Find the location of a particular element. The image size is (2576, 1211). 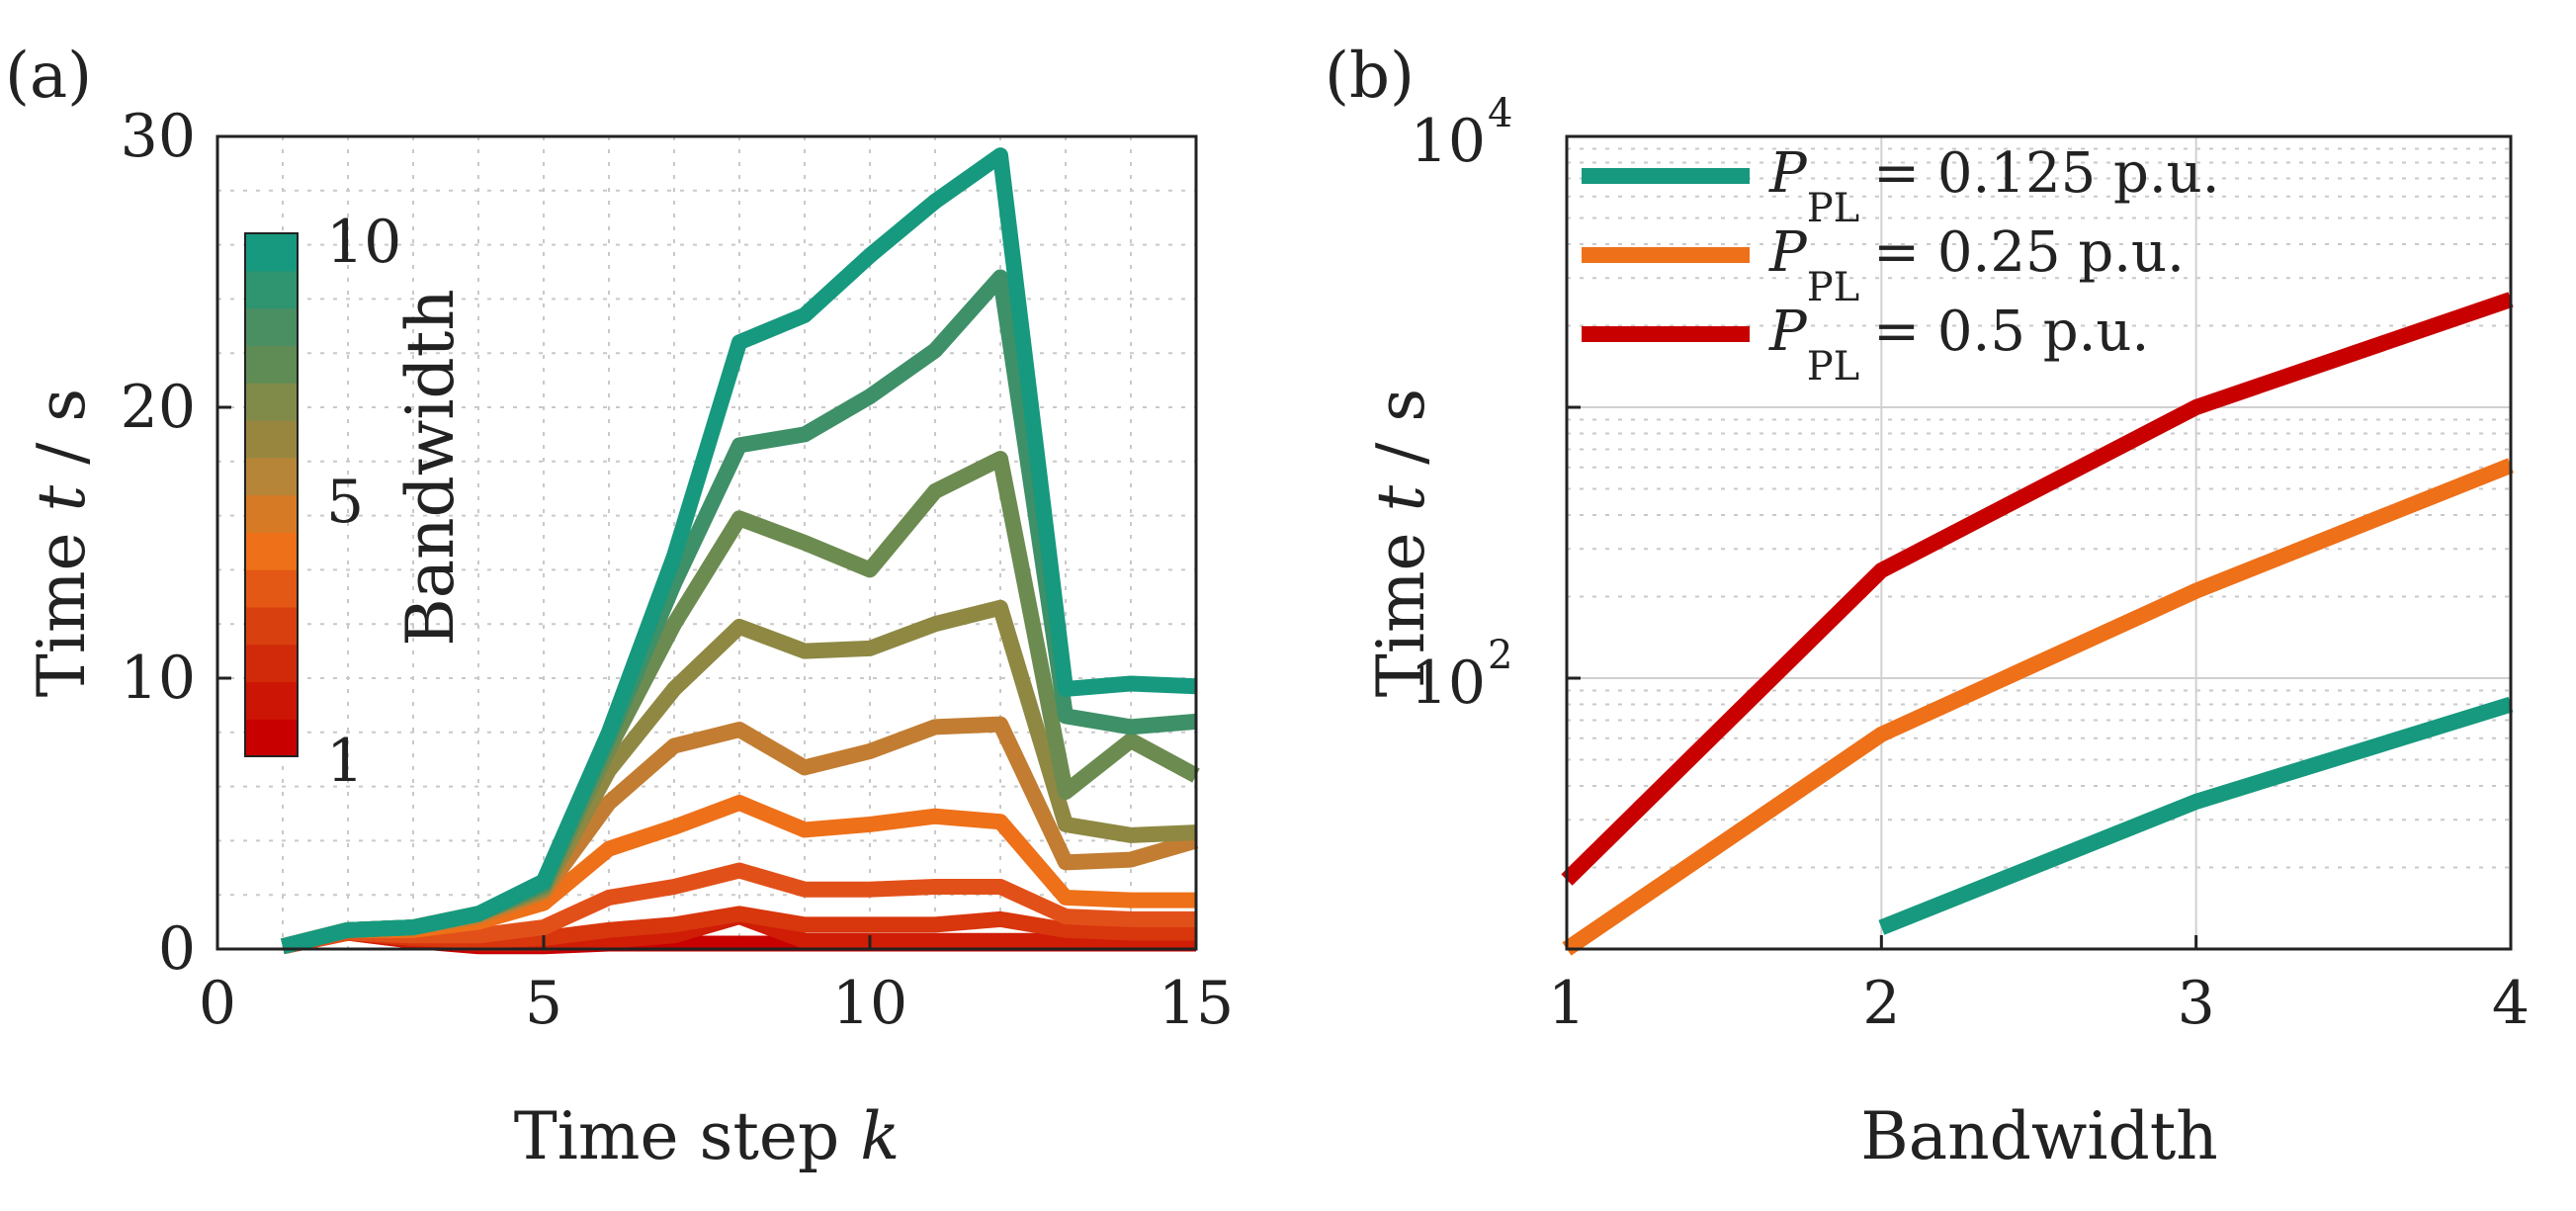

x-tick-label: 0 is located at coordinates (217, 1004).